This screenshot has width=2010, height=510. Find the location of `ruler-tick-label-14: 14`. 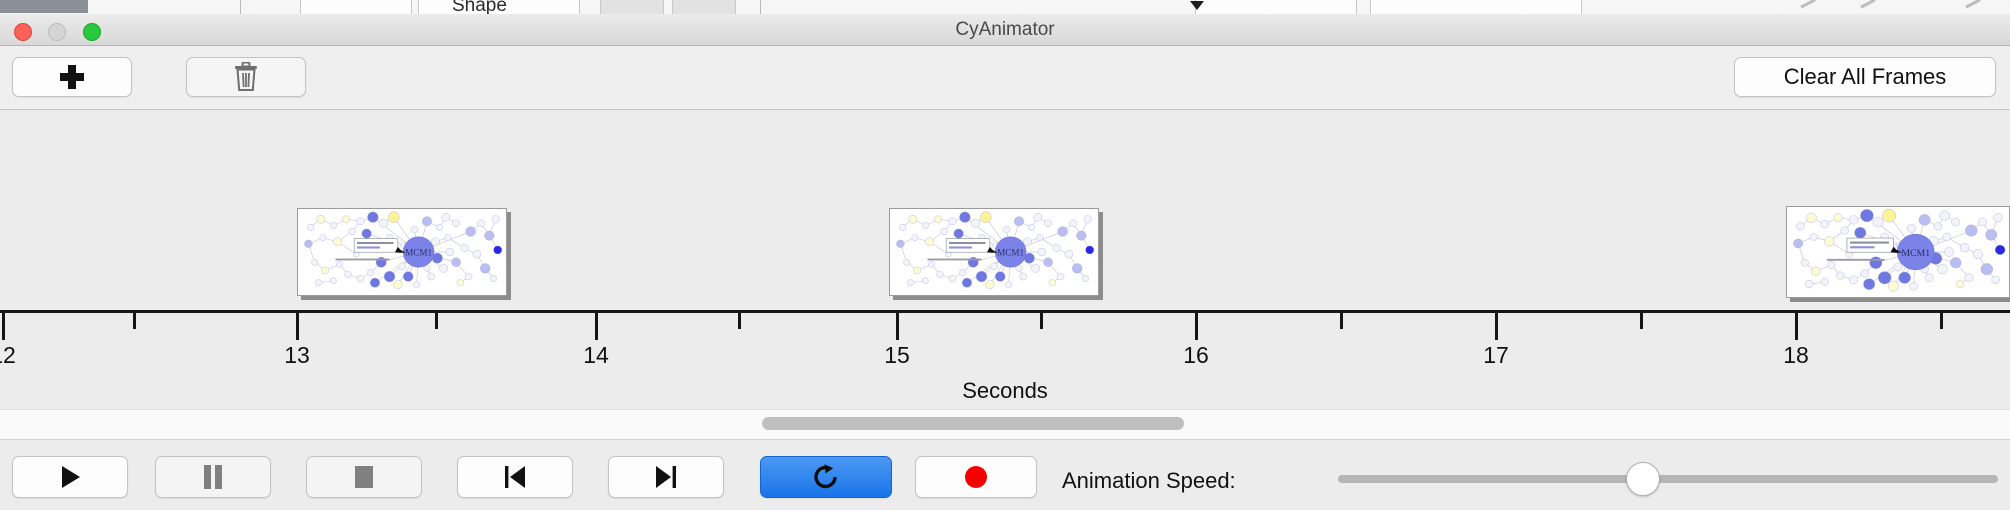

ruler-tick-label-14: 14 is located at coordinates (596, 355).